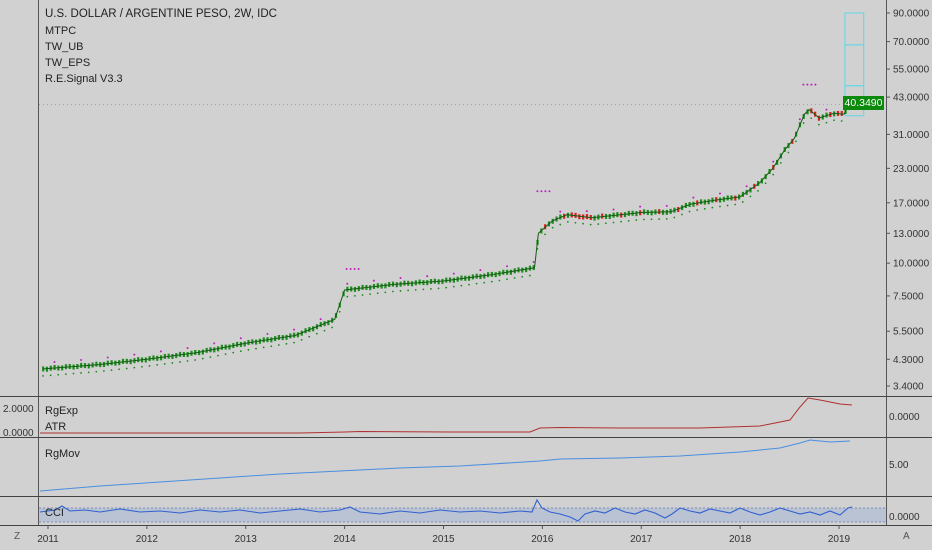 This screenshot has height=550, width=932. Describe the element at coordinates (18, 409) in the screenshot. I see `rgexp-left-tick-top: 2.0000` at that location.